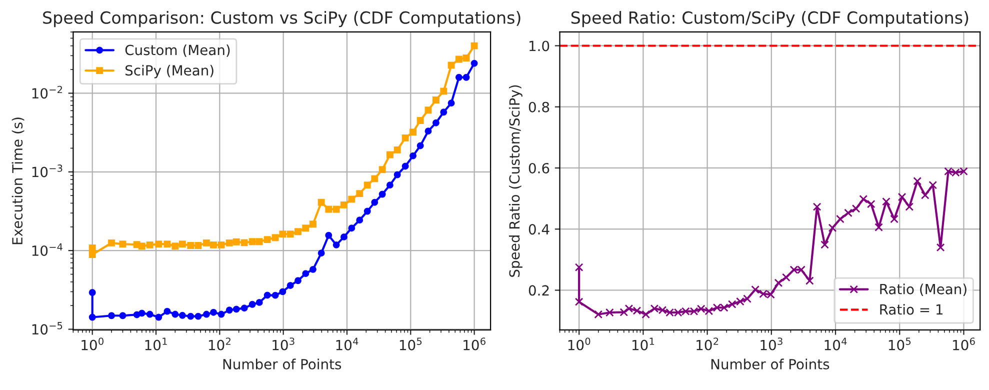 This screenshot has height=390, width=989. I want to click on y-tick-label: 0.8, so click(539, 107).